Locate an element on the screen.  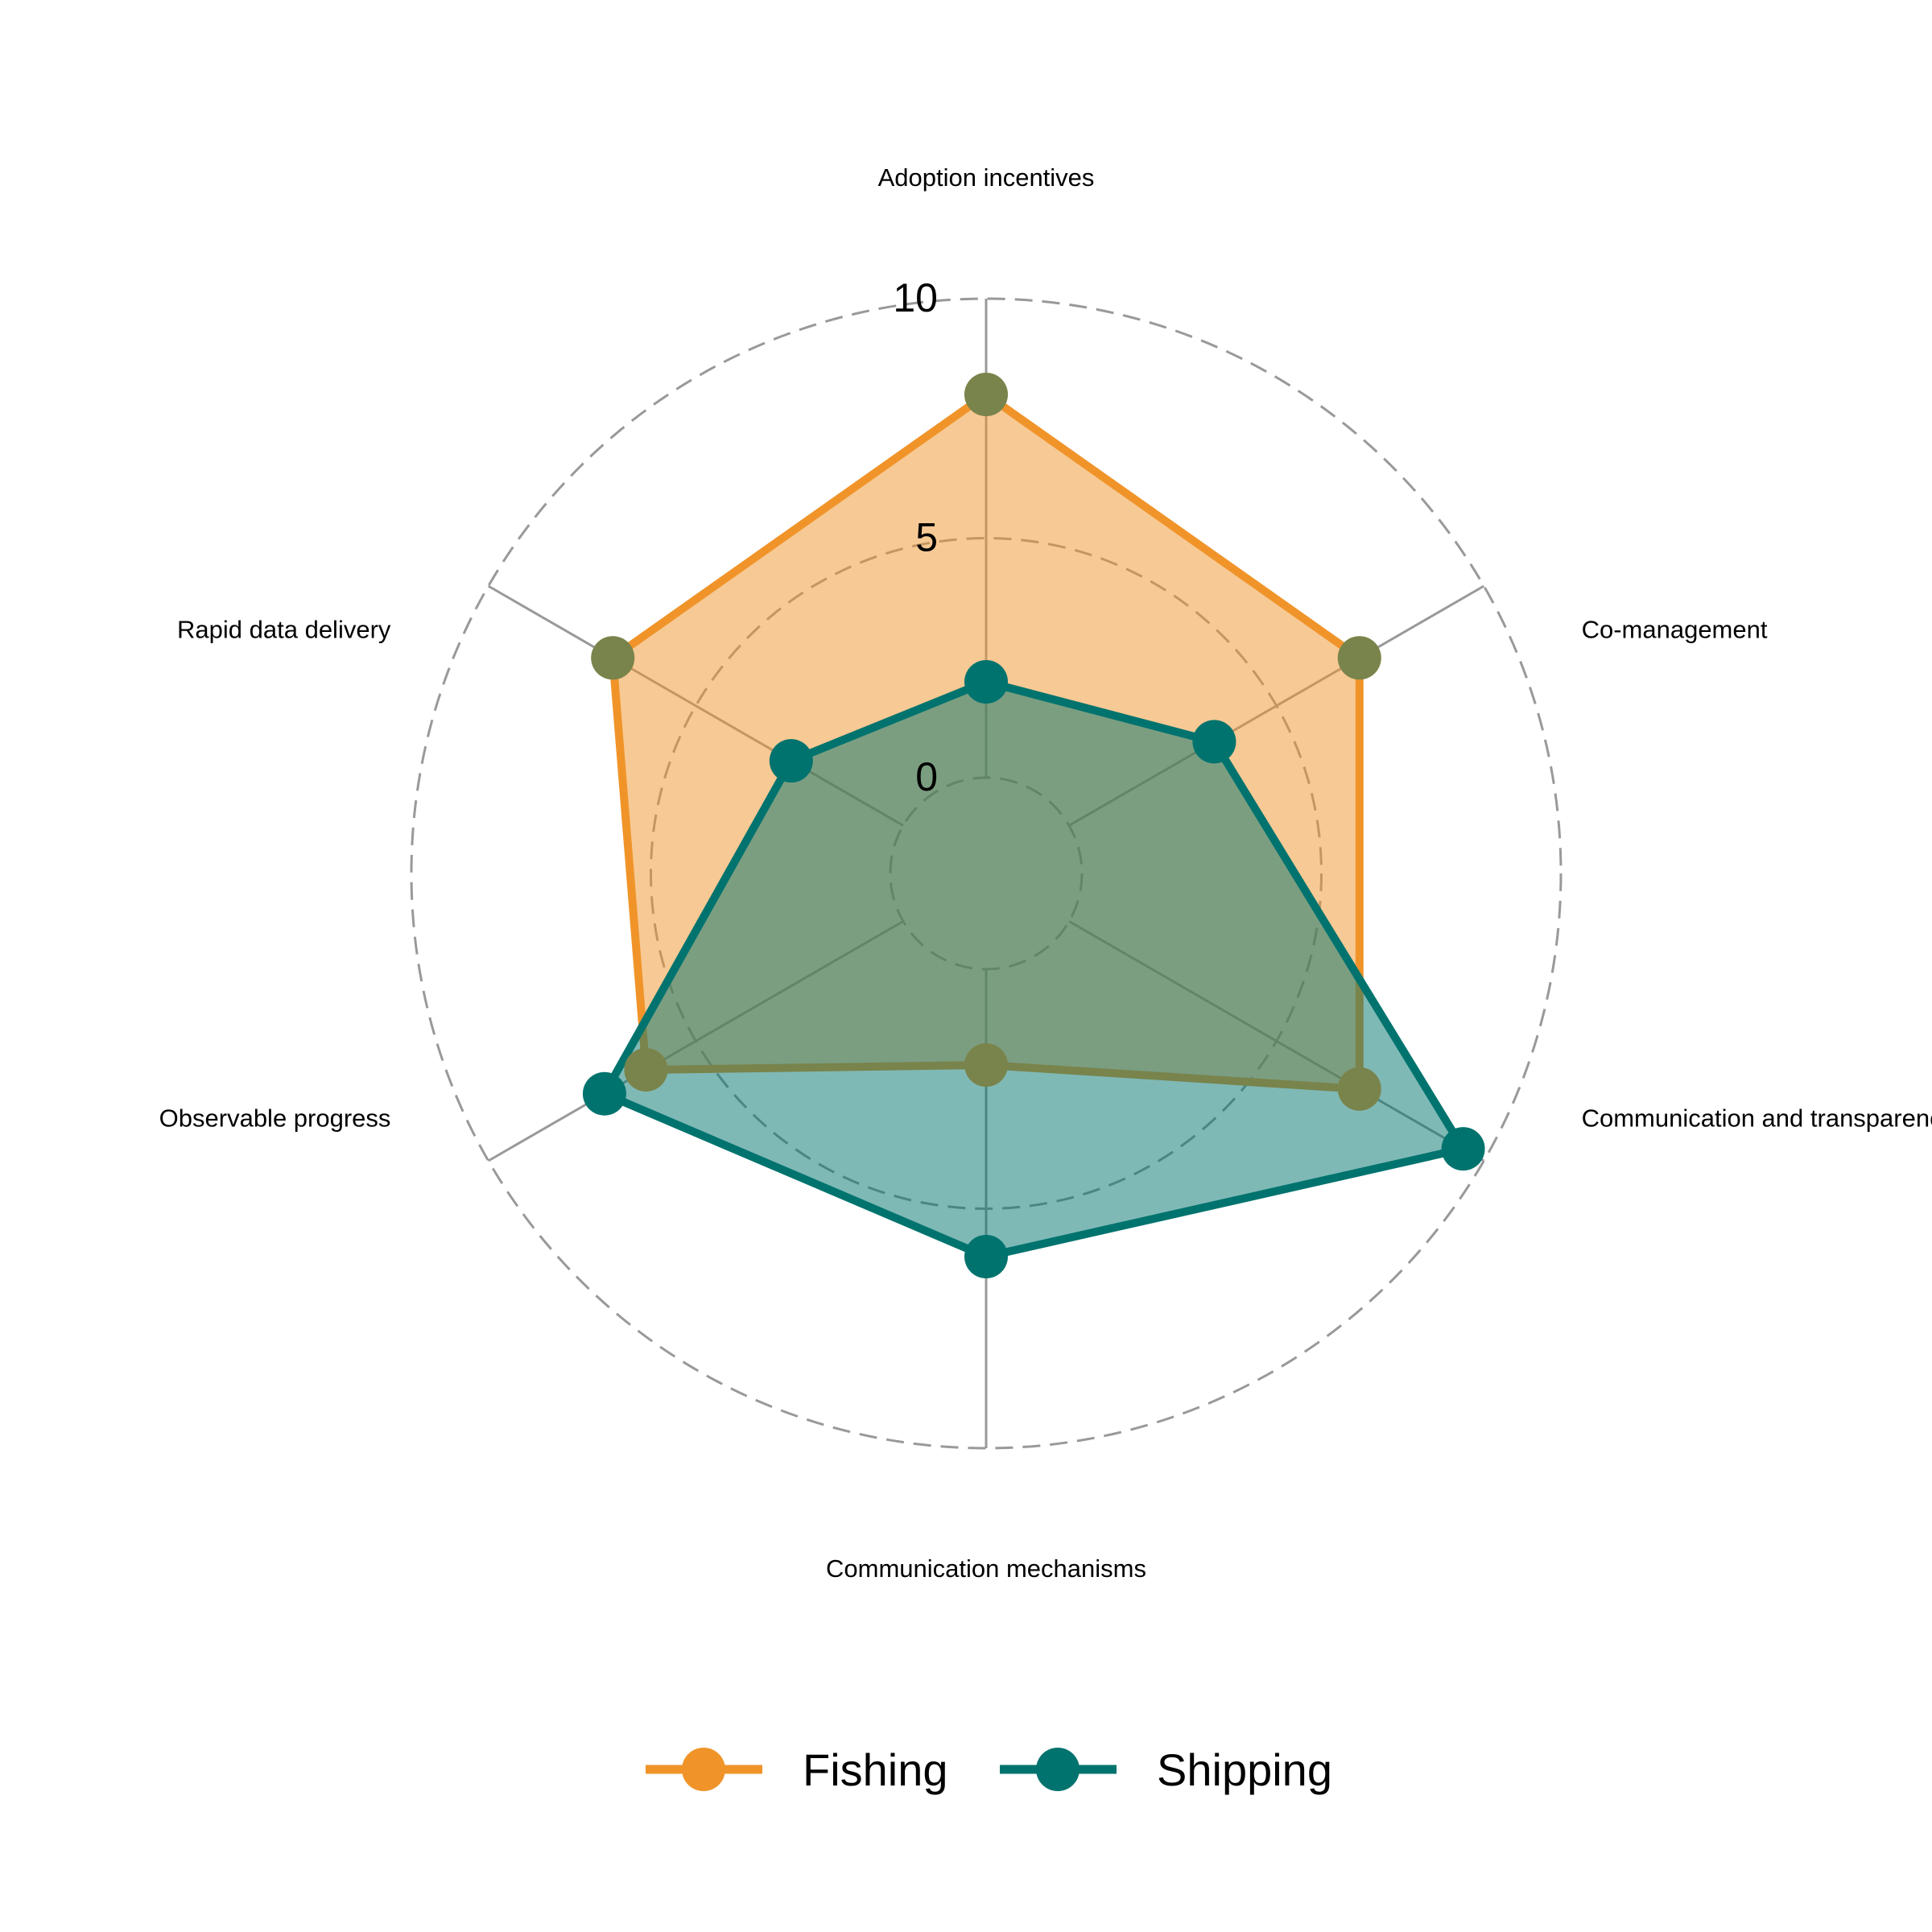
legend-label-fishing: Fishing is located at coordinates (875, 1770).